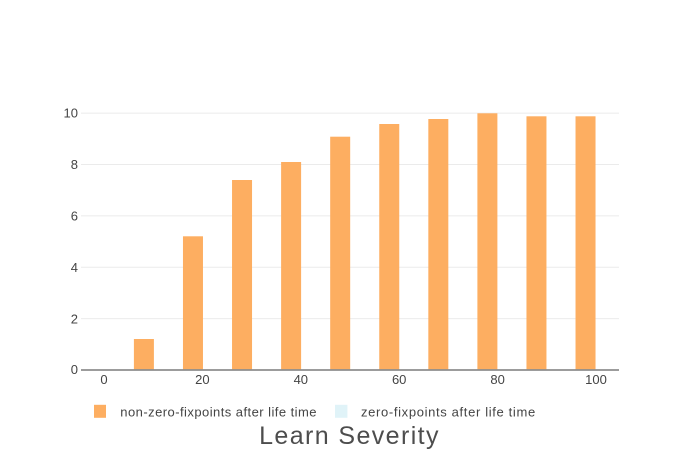 This screenshot has width=700, height=455. I want to click on svg-text: 100, so click(596, 379).